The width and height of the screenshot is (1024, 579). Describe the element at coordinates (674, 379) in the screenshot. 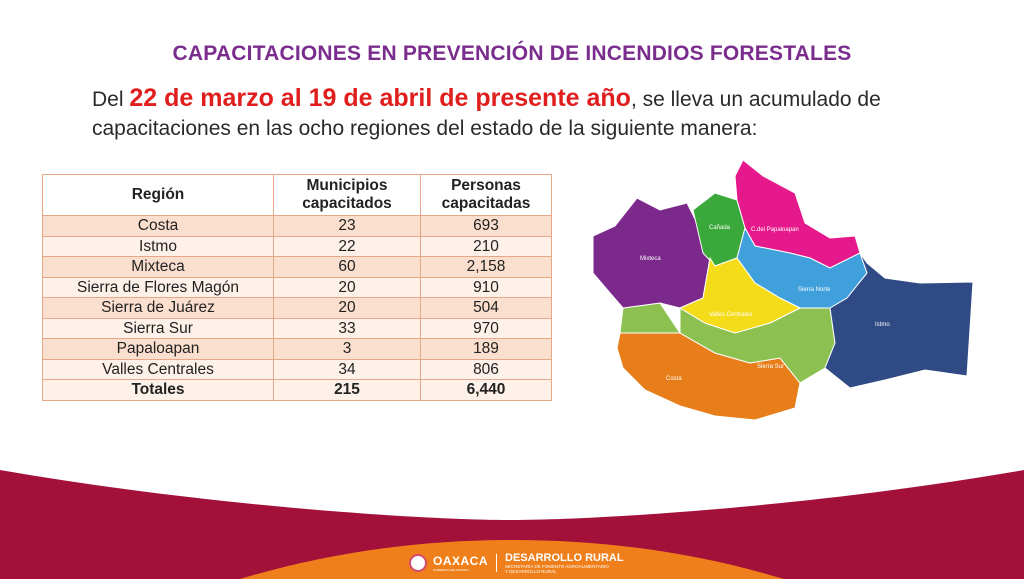

I see `map-label-costa: Costa` at that location.